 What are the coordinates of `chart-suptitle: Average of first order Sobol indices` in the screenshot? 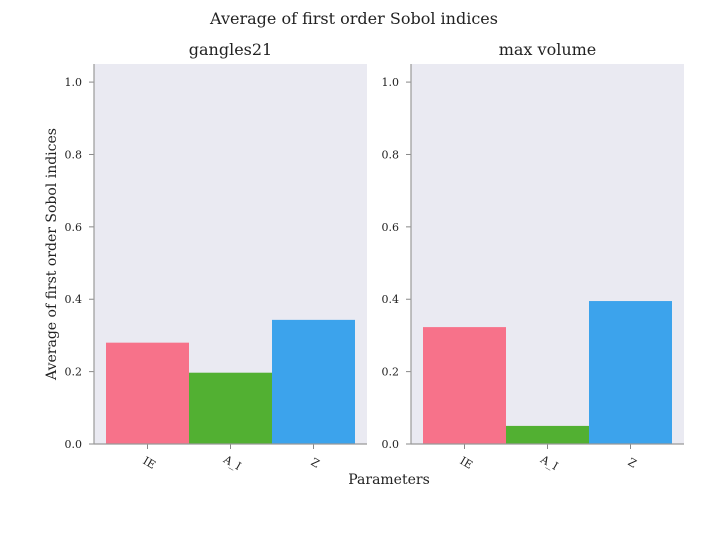 It's located at (353, 18).